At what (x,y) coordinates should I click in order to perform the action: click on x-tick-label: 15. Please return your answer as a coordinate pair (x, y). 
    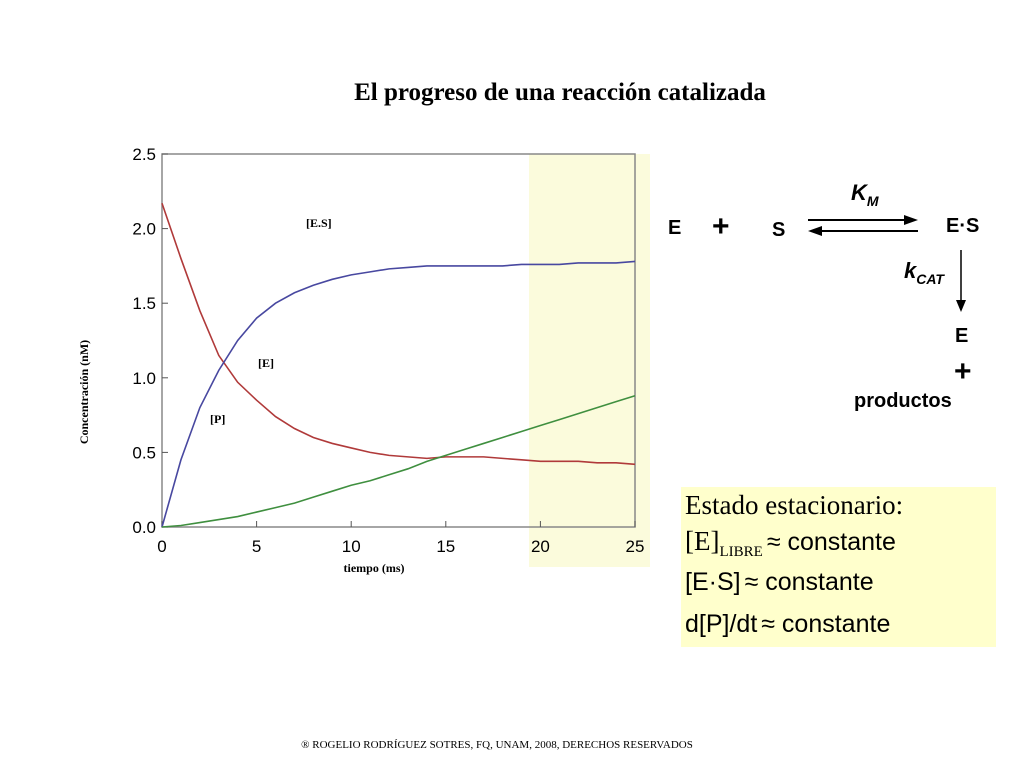
    Looking at the image, I should click on (445, 546).